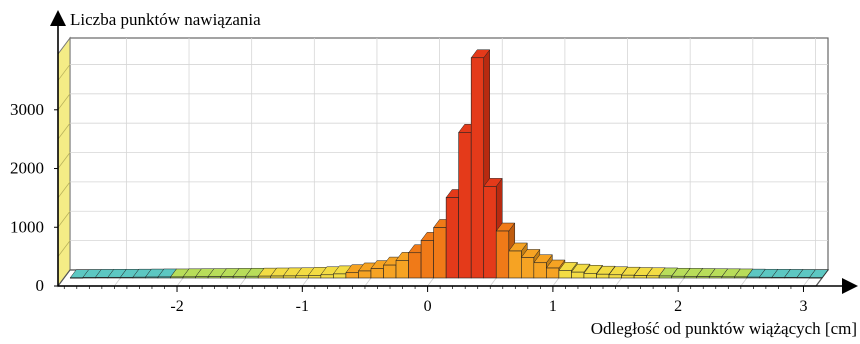  Describe the element at coordinates (435, 300) in the screenshot. I see `x-tick-labels: -2 -1 0 1 2 3` at that location.